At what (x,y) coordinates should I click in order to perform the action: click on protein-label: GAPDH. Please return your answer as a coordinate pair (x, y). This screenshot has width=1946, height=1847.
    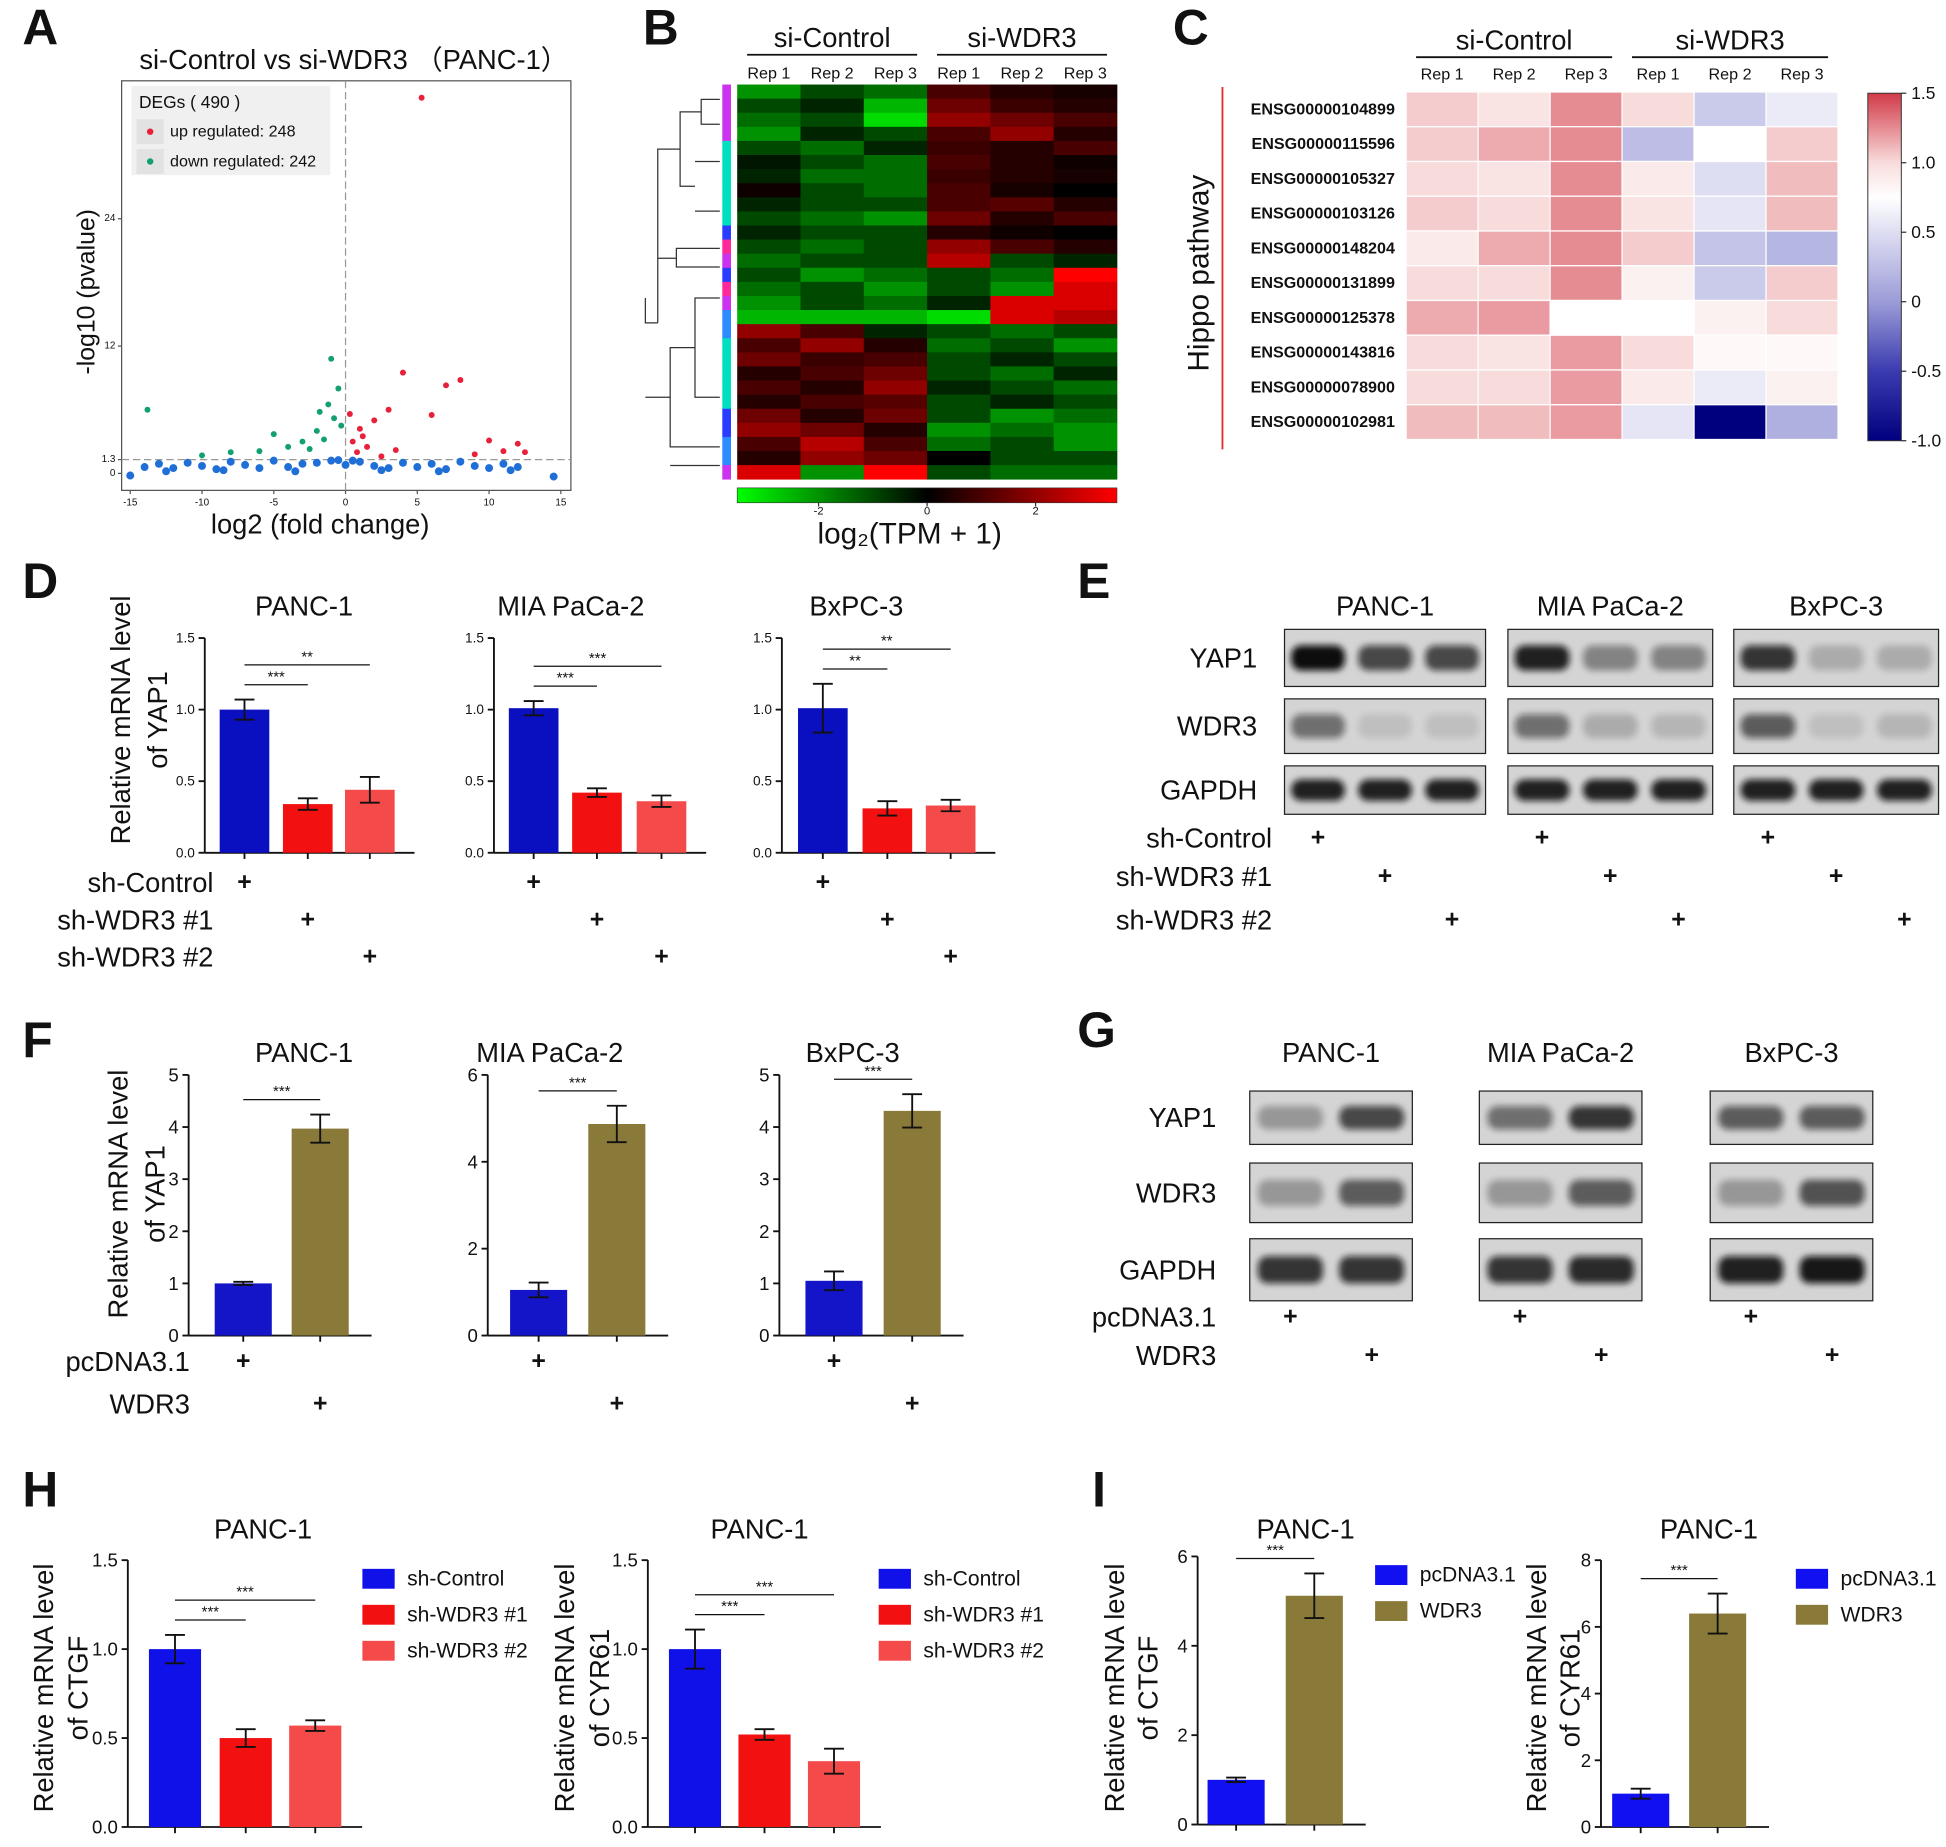
    Looking at the image, I should click on (1167, 1269).